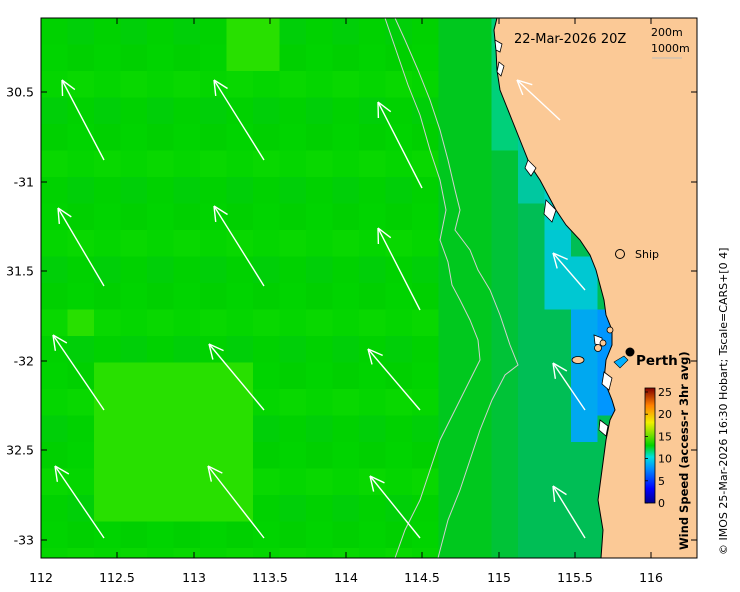 This screenshot has width=740, height=592. I want to click on colorbar-title: Wind Speed (access-r 3hr avg), so click(684, 450).